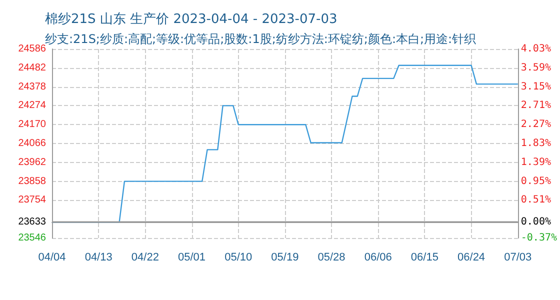  What do you see at coordinates (32, 86) in the screenshot?
I see `y-tick-label: 24378` at bounding box center [32, 86].